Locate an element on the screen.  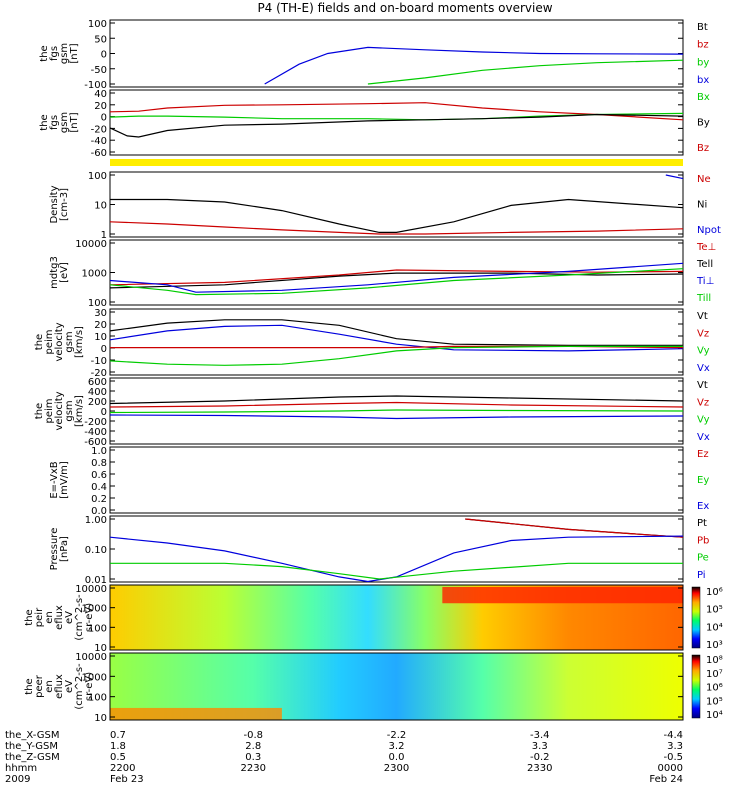
panel-temperature: 10000 1000 100 mdtg3 [eV] Te⊥ Tell Ti⊥ Till is located at coordinates (382, 274).